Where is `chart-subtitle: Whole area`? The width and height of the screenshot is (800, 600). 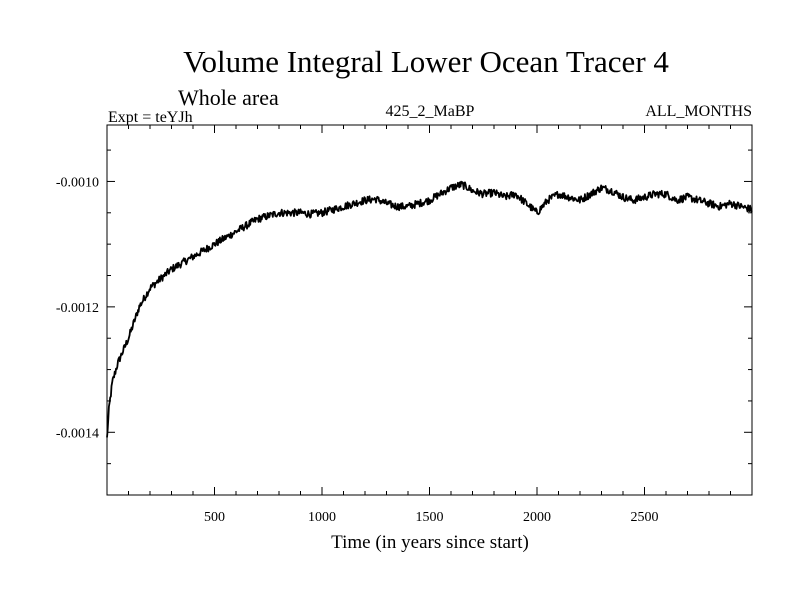 chart-subtitle: Whole area is located at coordinates (228, 97).